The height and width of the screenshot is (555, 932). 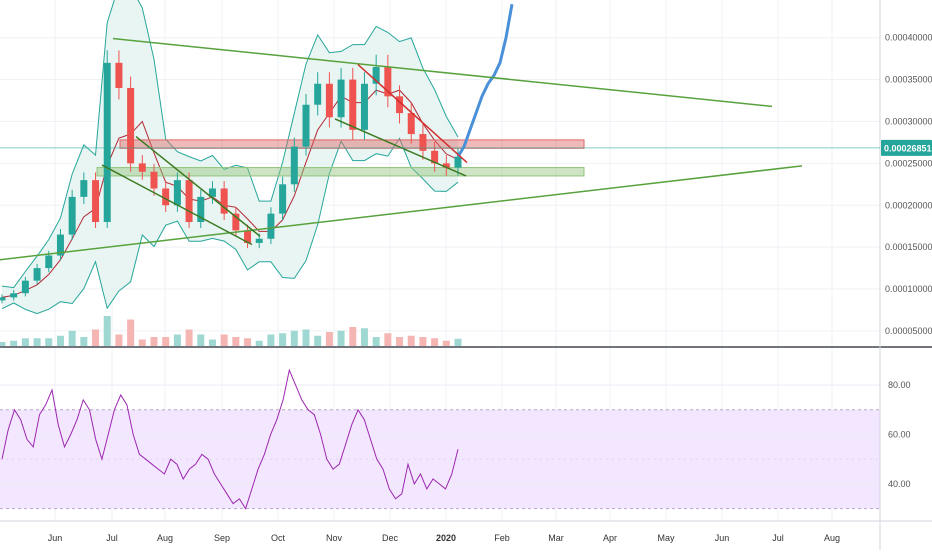 I want to click on rsi-y-tick-label-2: 80.00, so click(x=899, y=385).